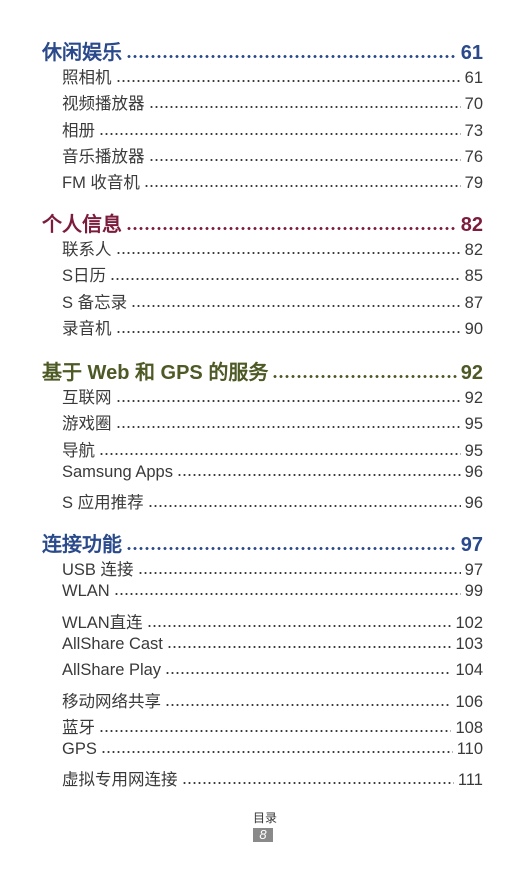  I want to click on entry-label: 录音机, so click(87, 328).